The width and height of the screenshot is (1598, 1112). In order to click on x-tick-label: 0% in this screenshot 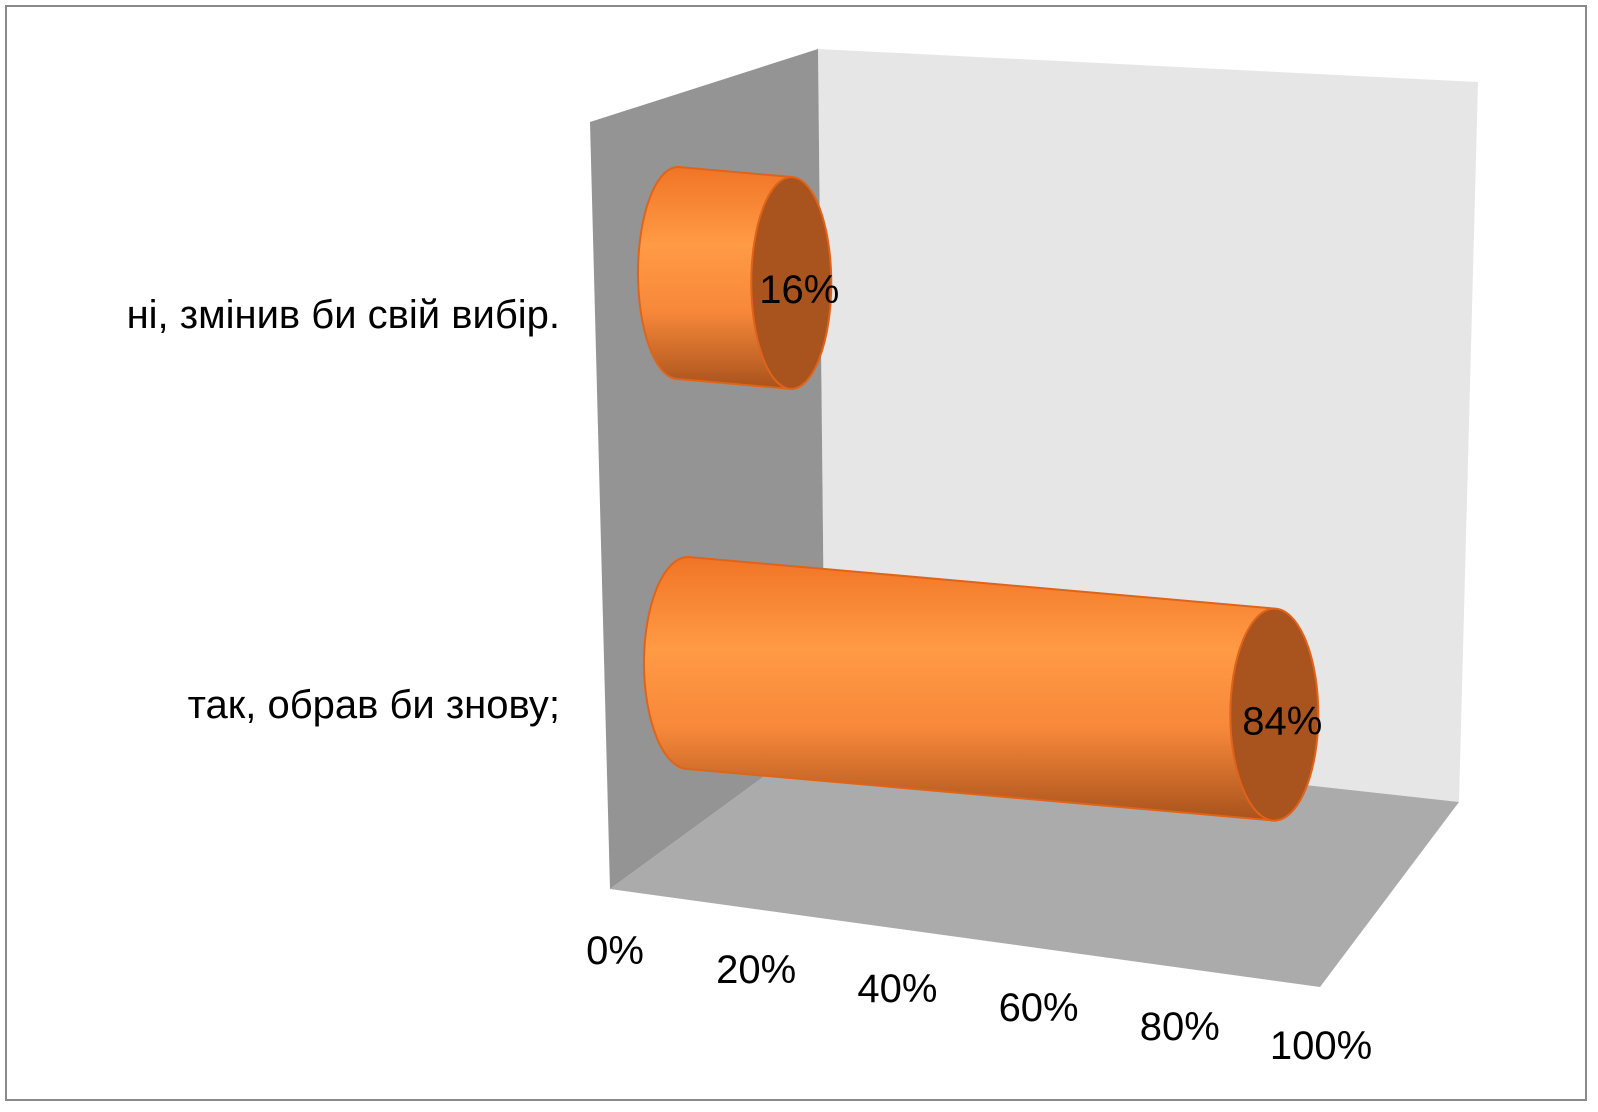, I will do `click(615, 951)`.